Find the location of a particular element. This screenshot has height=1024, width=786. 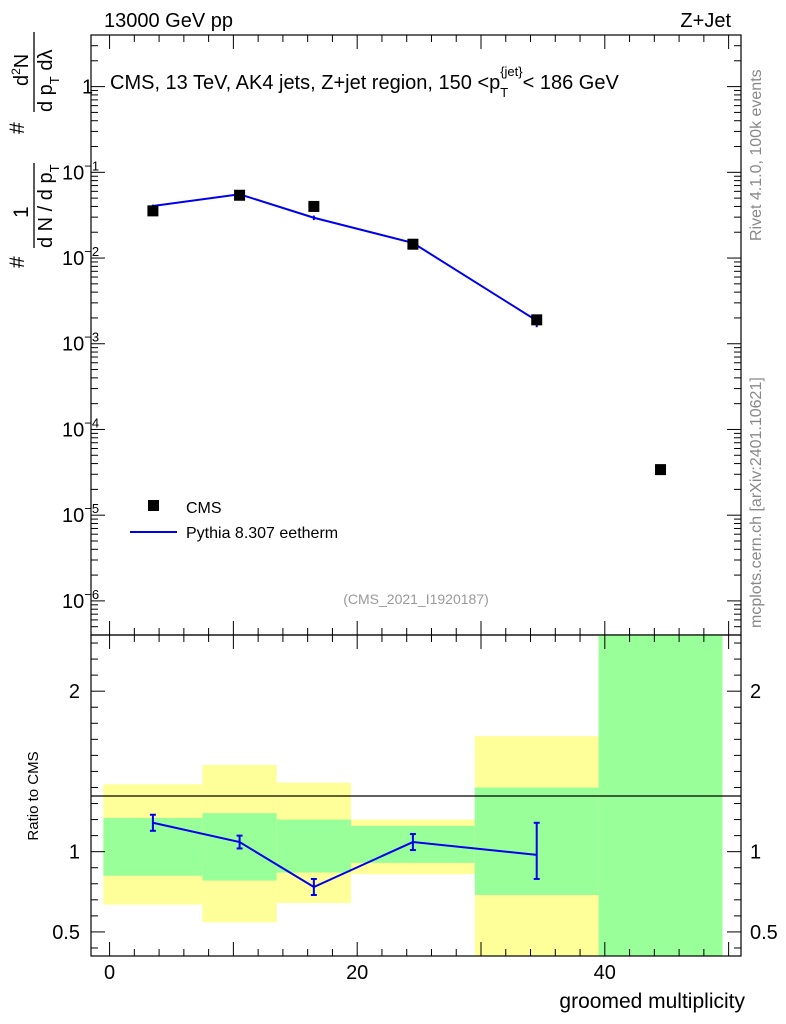

ylabel-denominator: d N / d pT is located at coordinates (48, 206).